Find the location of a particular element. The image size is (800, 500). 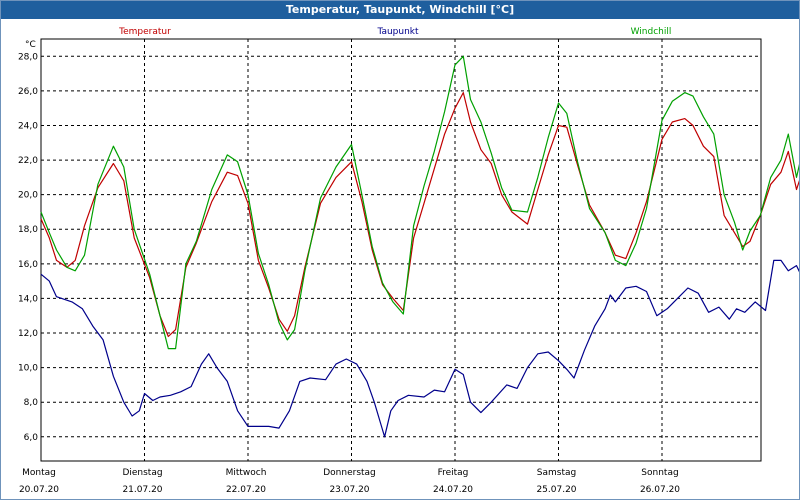

x-day-label: Dienstag is located at coordinates (142, 473).